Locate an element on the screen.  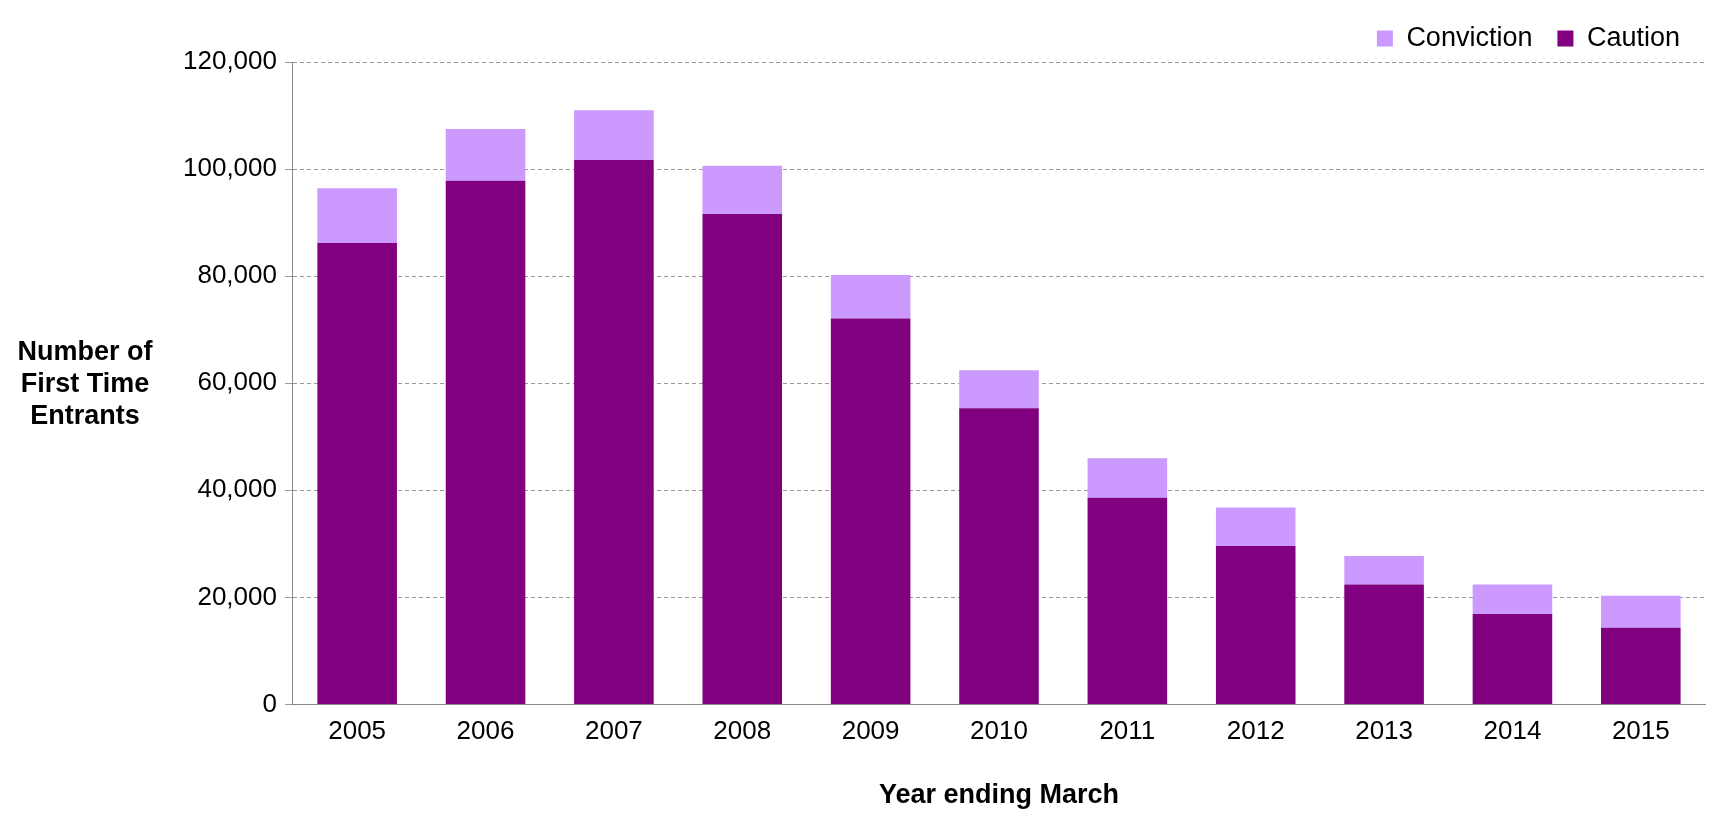
y-tick-label: 0 is located at coordinates (269, 702).